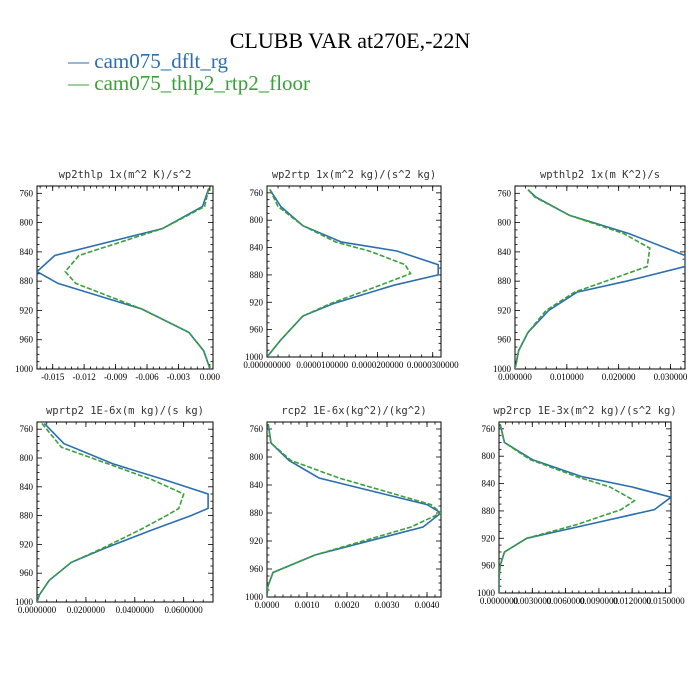 This screenshot has width=700, height=700. Describe the element at coordinates (600, 175) in the screenshot. I see `subplot-title: wpthlp2 1x(m K^2)/s` at that location.